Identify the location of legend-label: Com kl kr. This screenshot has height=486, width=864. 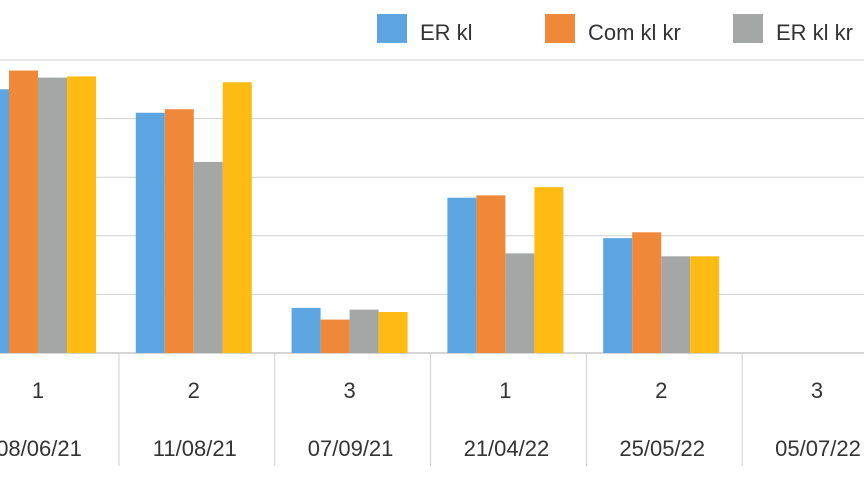
(634, 32).